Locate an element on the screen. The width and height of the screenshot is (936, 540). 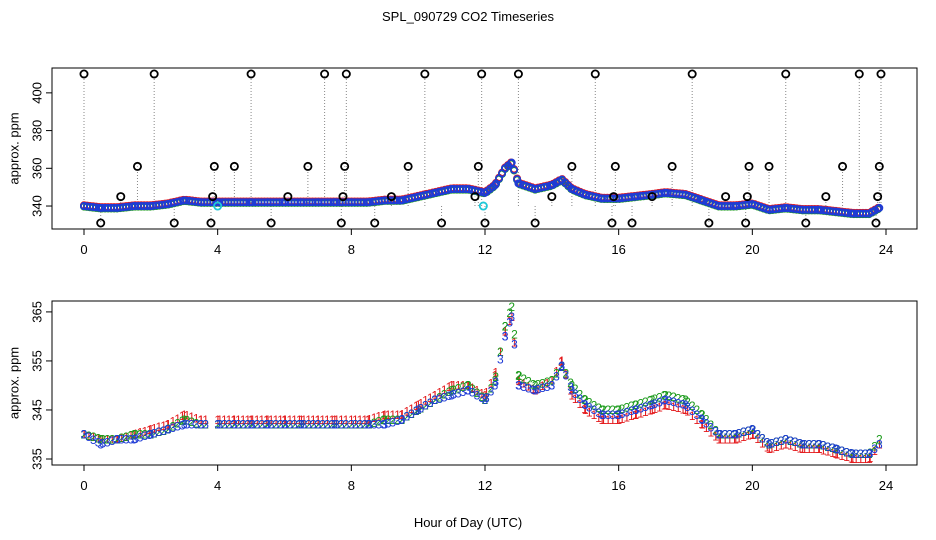
x-tick-label: 8 is located at coordinates (351, 485).